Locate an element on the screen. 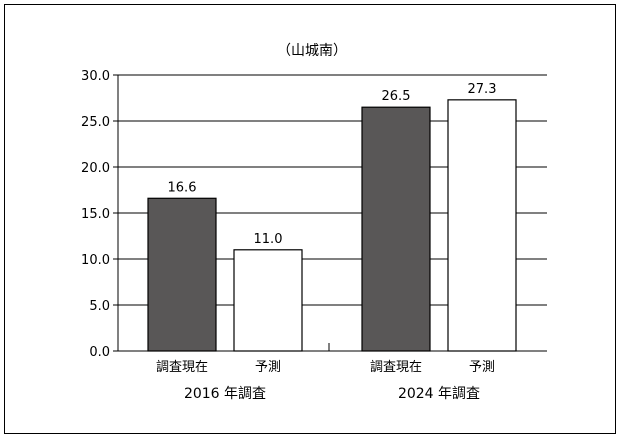 Image resolution: width=622 pixels, height=438 pixels. y-tick-label: 20.0 is located at coordinates (95, 168).